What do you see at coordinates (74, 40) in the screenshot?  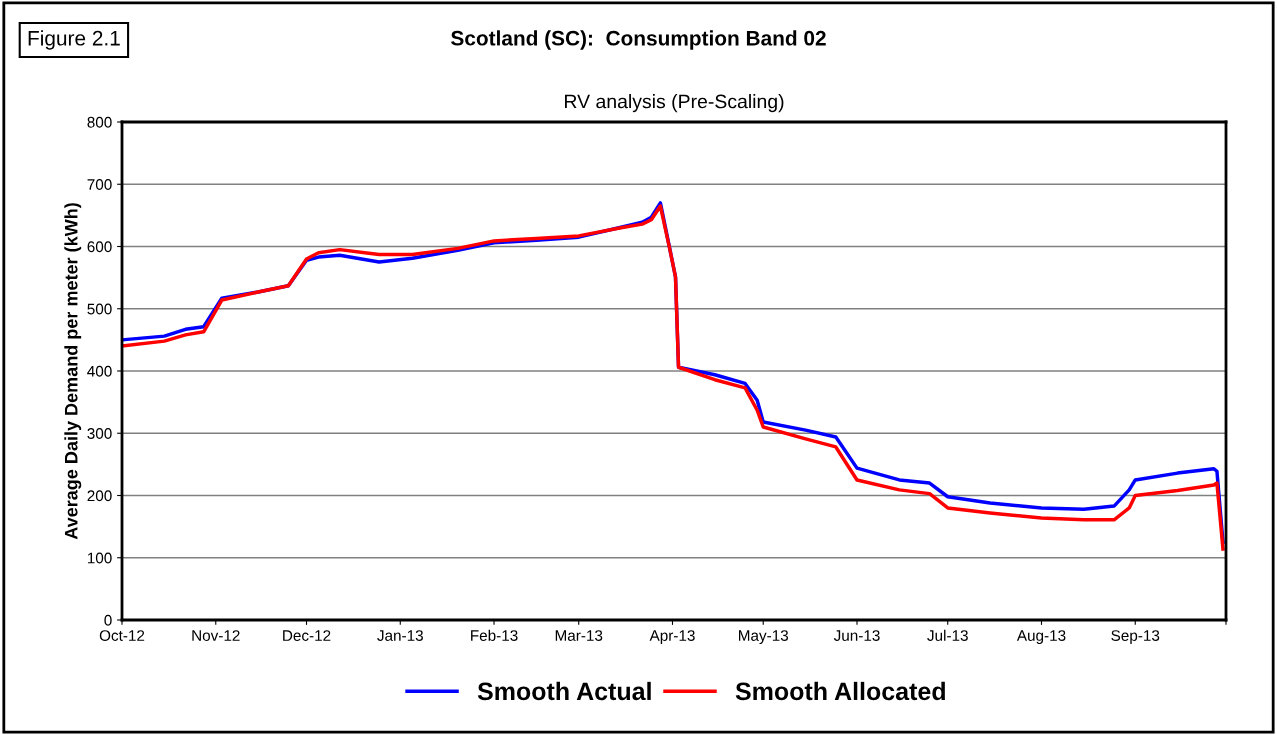 I see `caption: Figure 2.1` at bounding box center [74, 40].